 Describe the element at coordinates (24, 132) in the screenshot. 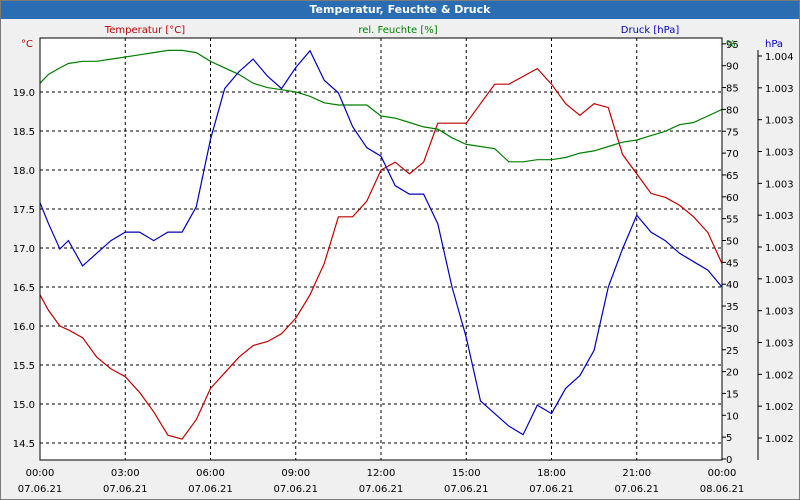

I see `temperature-tick-label: 18.5` at that location.